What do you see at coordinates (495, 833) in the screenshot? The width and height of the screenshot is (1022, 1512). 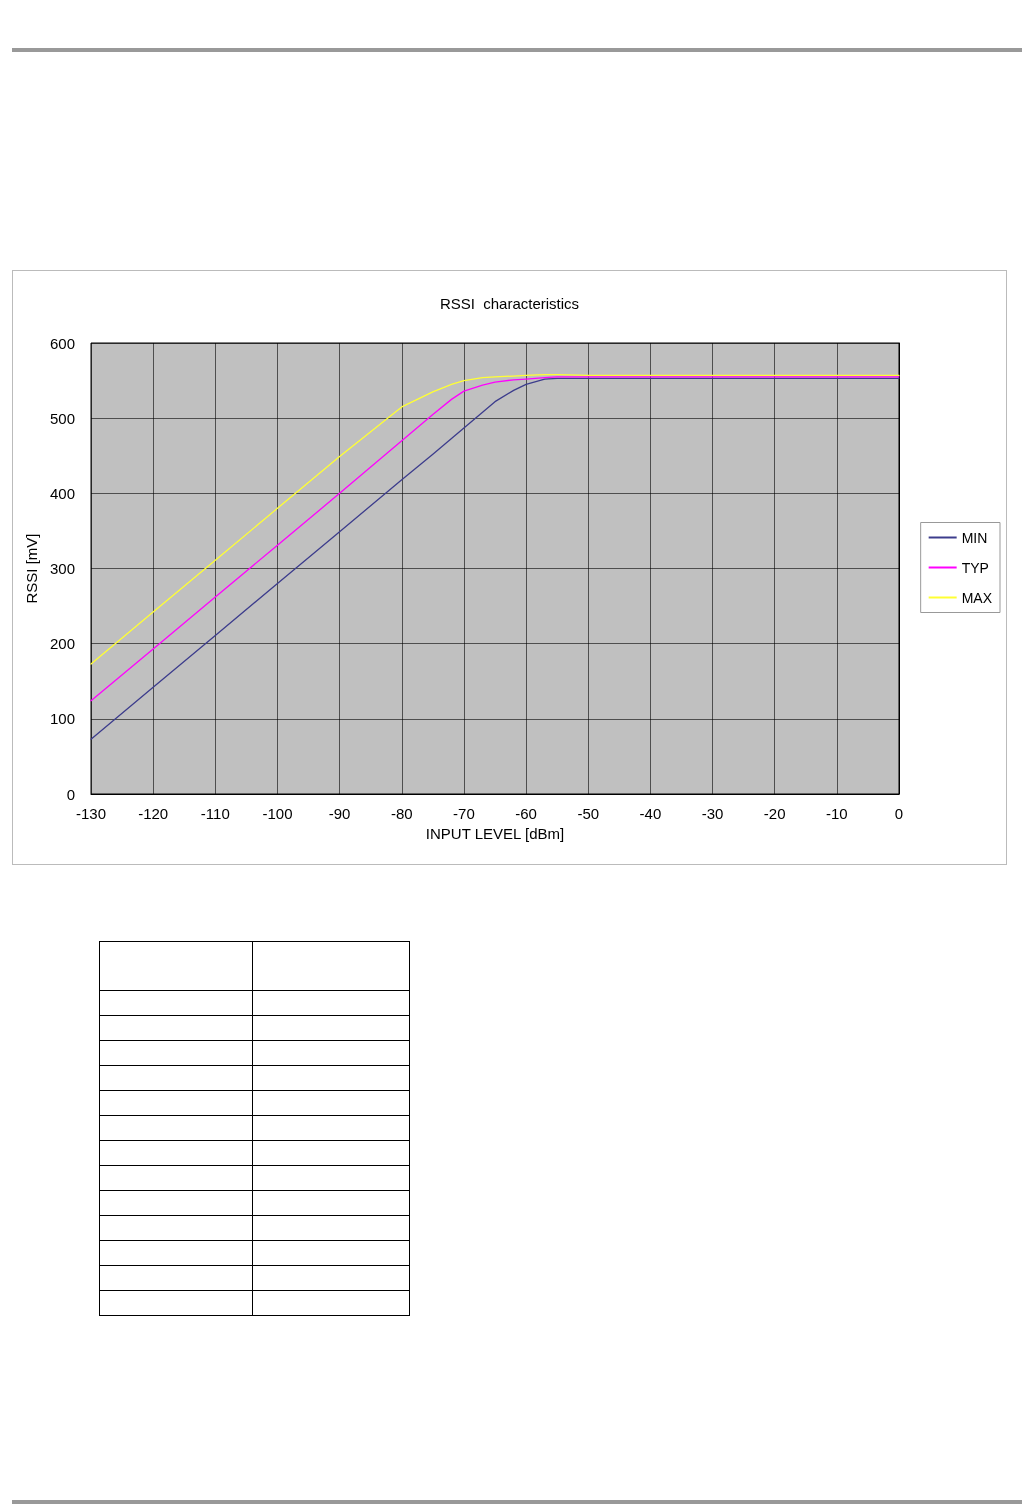 I see `x-axis-title: INPUT LEVEL [dBm]` at bounding box center [495, 833].